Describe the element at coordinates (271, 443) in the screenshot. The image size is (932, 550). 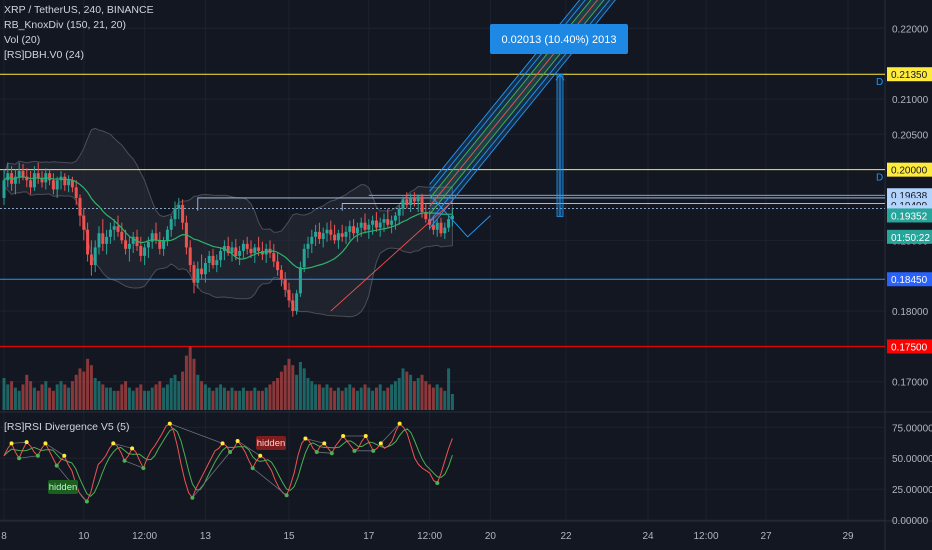
I see `rsi-hidden-divergence-label: hidden` at that location.